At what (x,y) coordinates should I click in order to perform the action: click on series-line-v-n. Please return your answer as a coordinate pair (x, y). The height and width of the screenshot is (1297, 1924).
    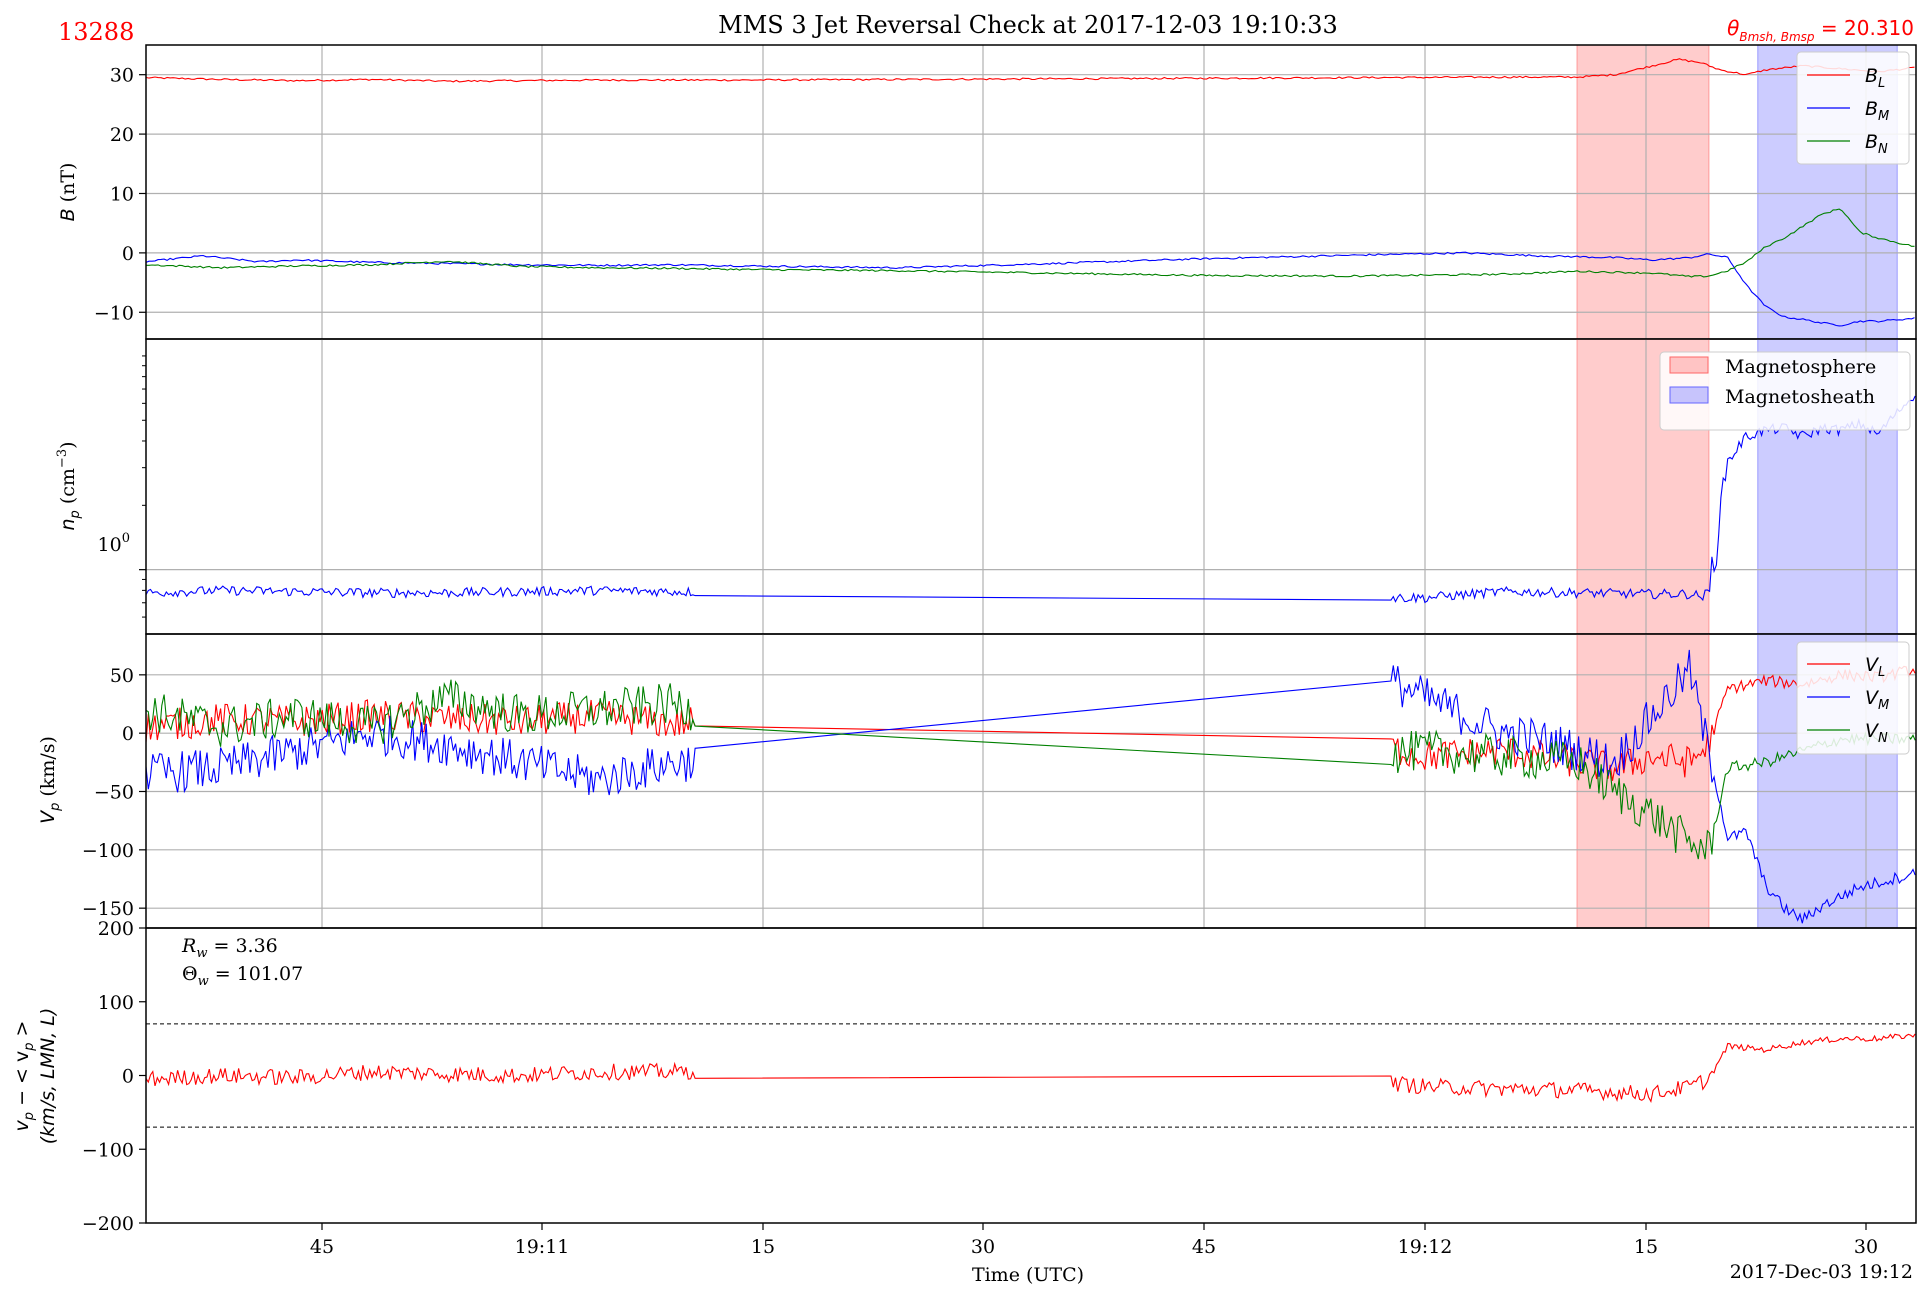
    Looking at the image, I should click on (1031, 769).